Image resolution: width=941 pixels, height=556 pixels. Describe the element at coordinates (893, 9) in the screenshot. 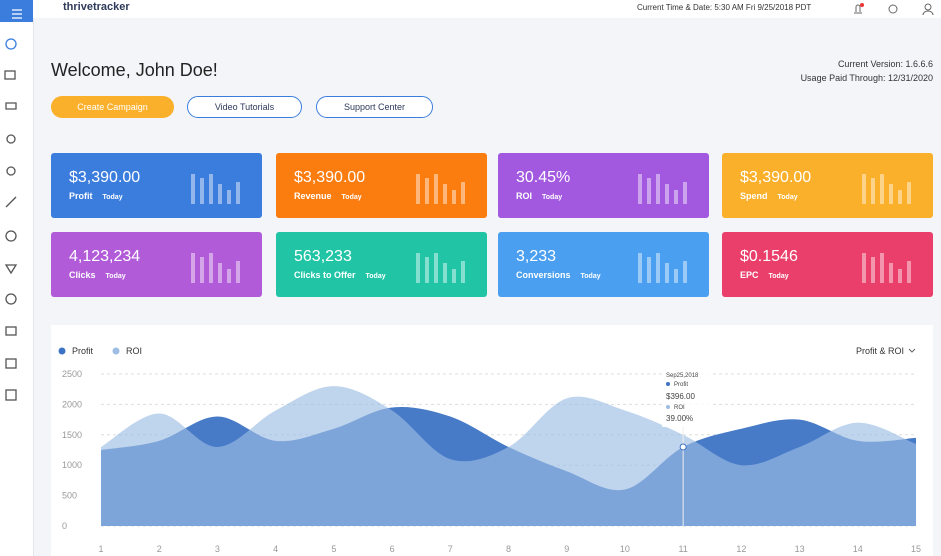

I see `top-icons` at that location.